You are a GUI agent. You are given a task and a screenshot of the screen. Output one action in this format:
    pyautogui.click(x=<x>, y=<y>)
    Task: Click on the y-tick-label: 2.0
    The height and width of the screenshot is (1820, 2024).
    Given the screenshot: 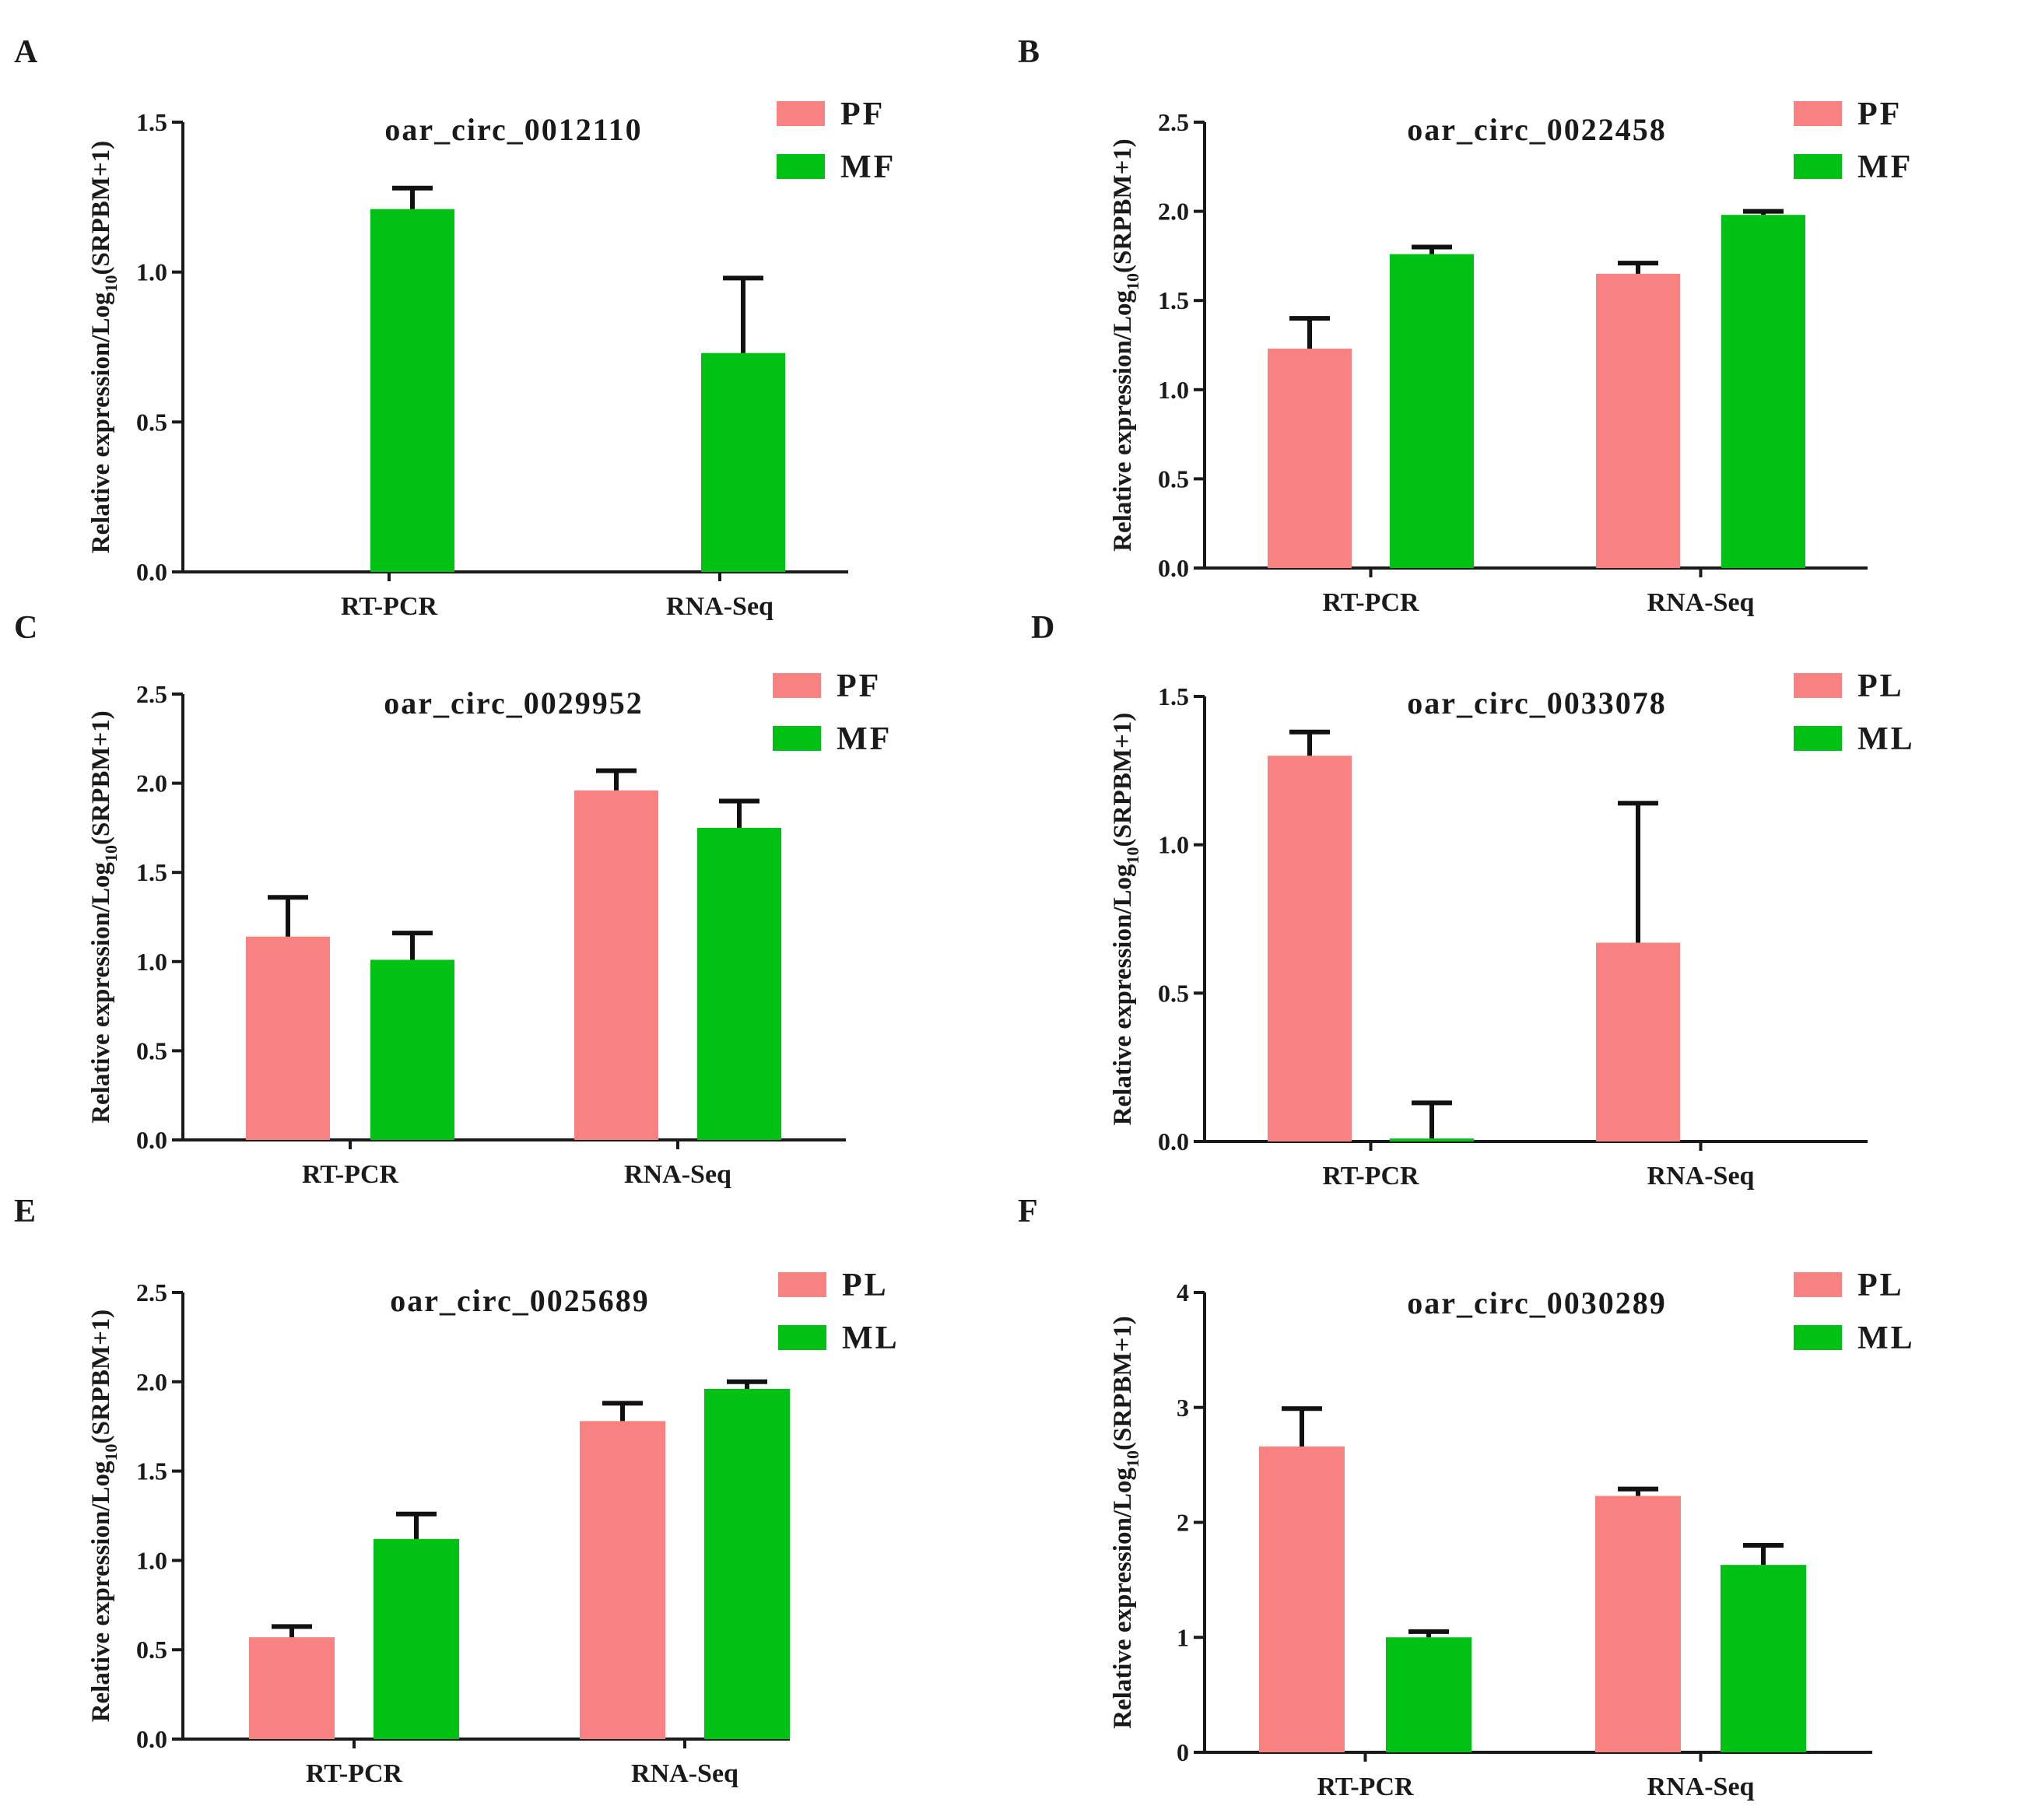 What is the action you would take?
    pyautogui.click(x=151, y=784)
    